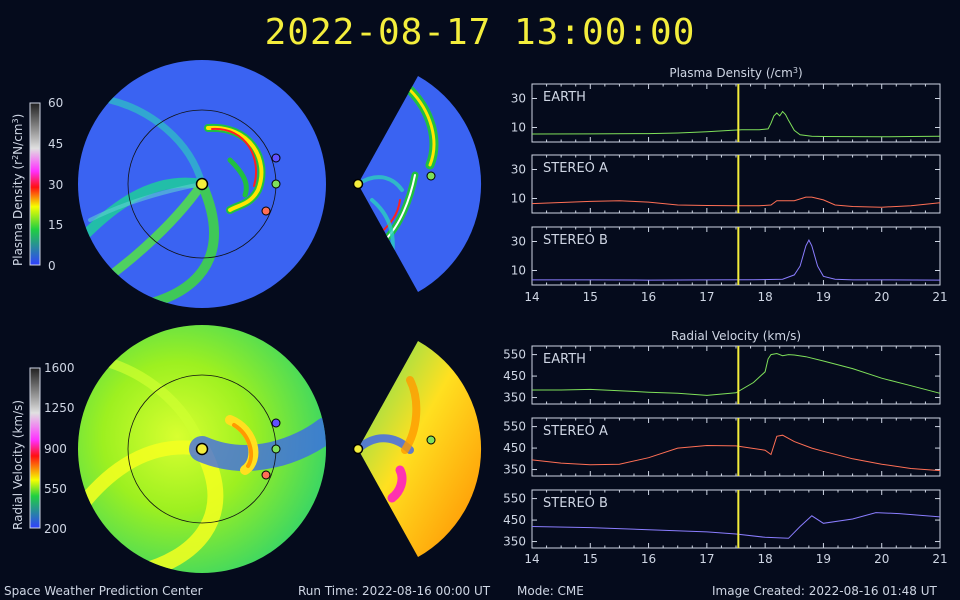 The width and height of the screenshot is (960, 600). I want to click on density-colorbar: 60 45 30 15 0 Plasma Density (r2N/cm3), so click(37, 184).